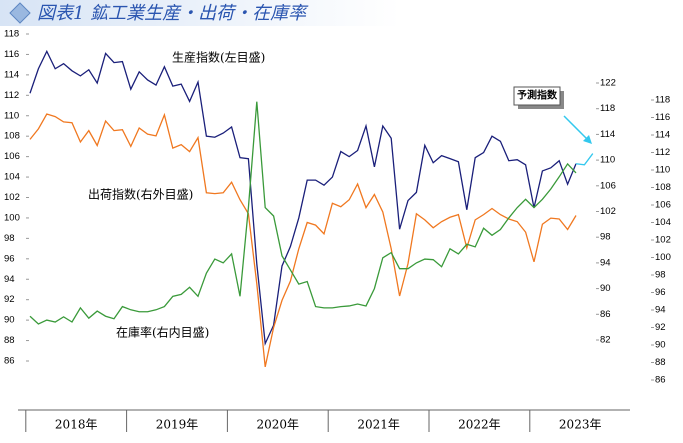  What do you see at coordinates (378, 425) in the screenshot?
I see `x-tick-label: 2021年` at bounding box center [378, 425].